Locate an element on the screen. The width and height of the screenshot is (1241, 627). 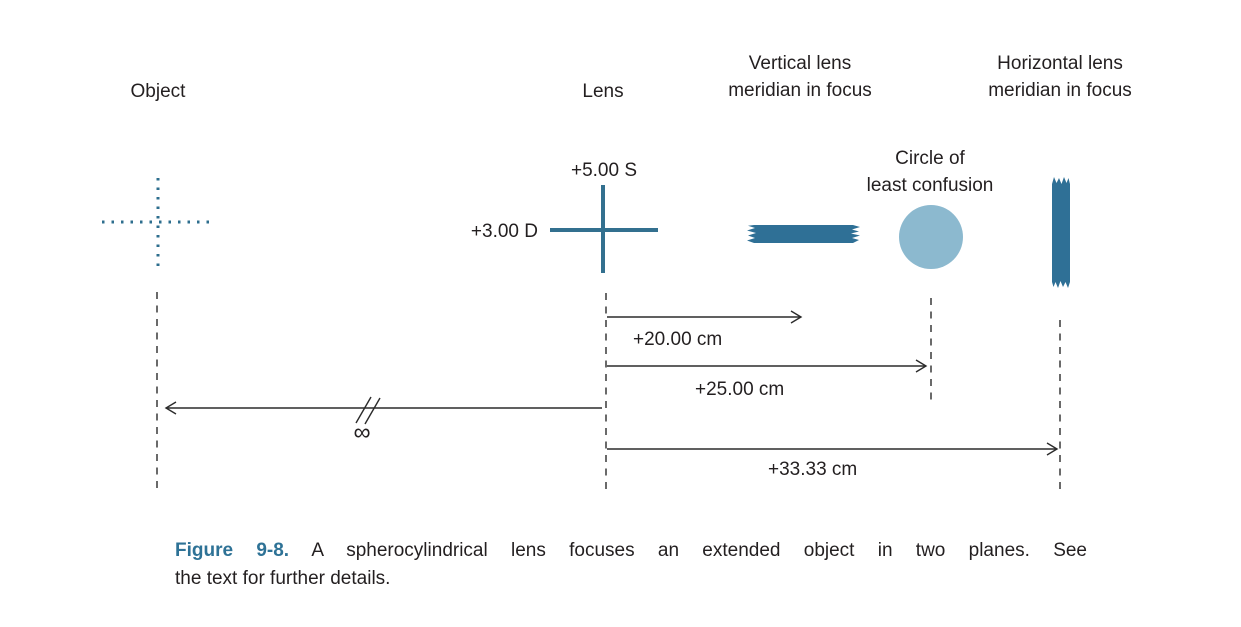
circle-of-least-confusion-label: Circle of least confusion is located at coordinates (930, 172).